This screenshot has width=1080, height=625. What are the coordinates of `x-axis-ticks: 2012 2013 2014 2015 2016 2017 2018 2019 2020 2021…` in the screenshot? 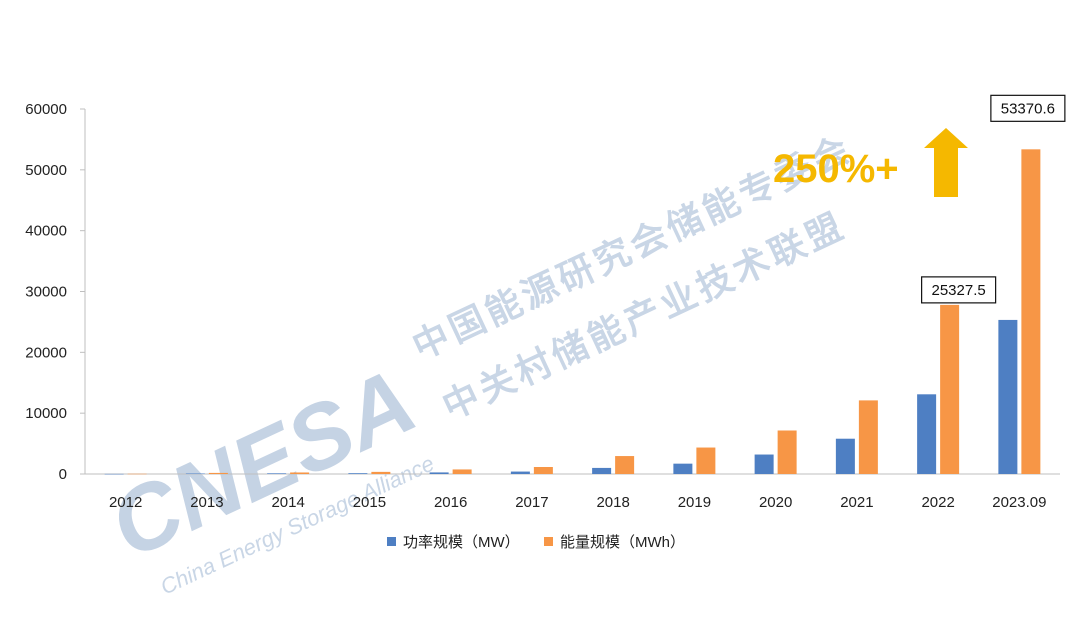 It's located at (578, 502).